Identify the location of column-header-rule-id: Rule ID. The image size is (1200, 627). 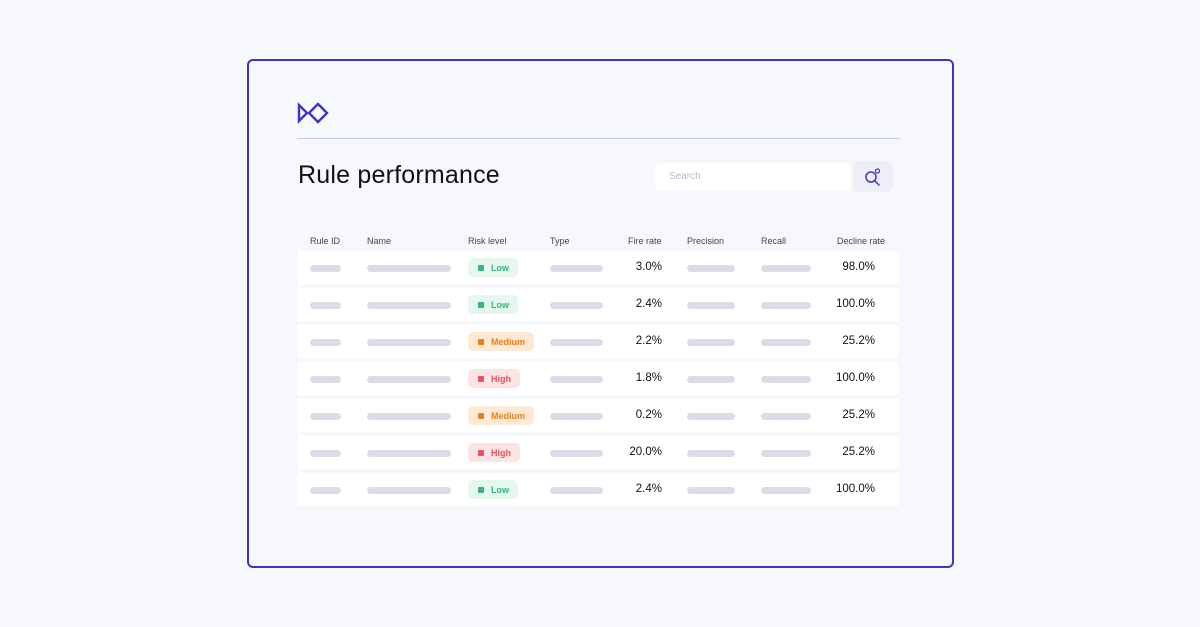
(325, 241).